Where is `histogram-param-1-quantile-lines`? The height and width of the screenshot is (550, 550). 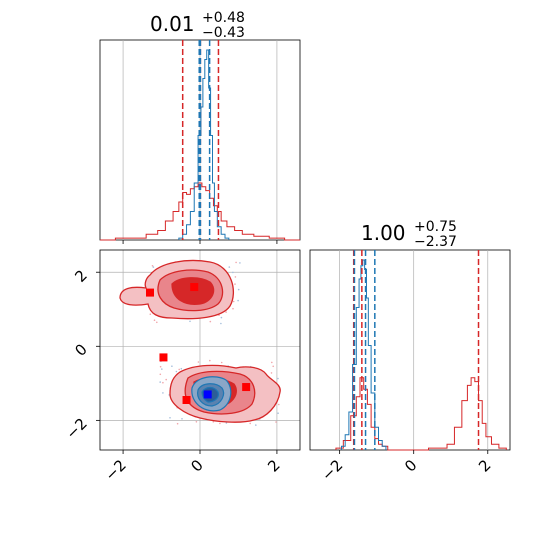
histogram-param-1-quantile-lines is located at coordinates (200, 140).